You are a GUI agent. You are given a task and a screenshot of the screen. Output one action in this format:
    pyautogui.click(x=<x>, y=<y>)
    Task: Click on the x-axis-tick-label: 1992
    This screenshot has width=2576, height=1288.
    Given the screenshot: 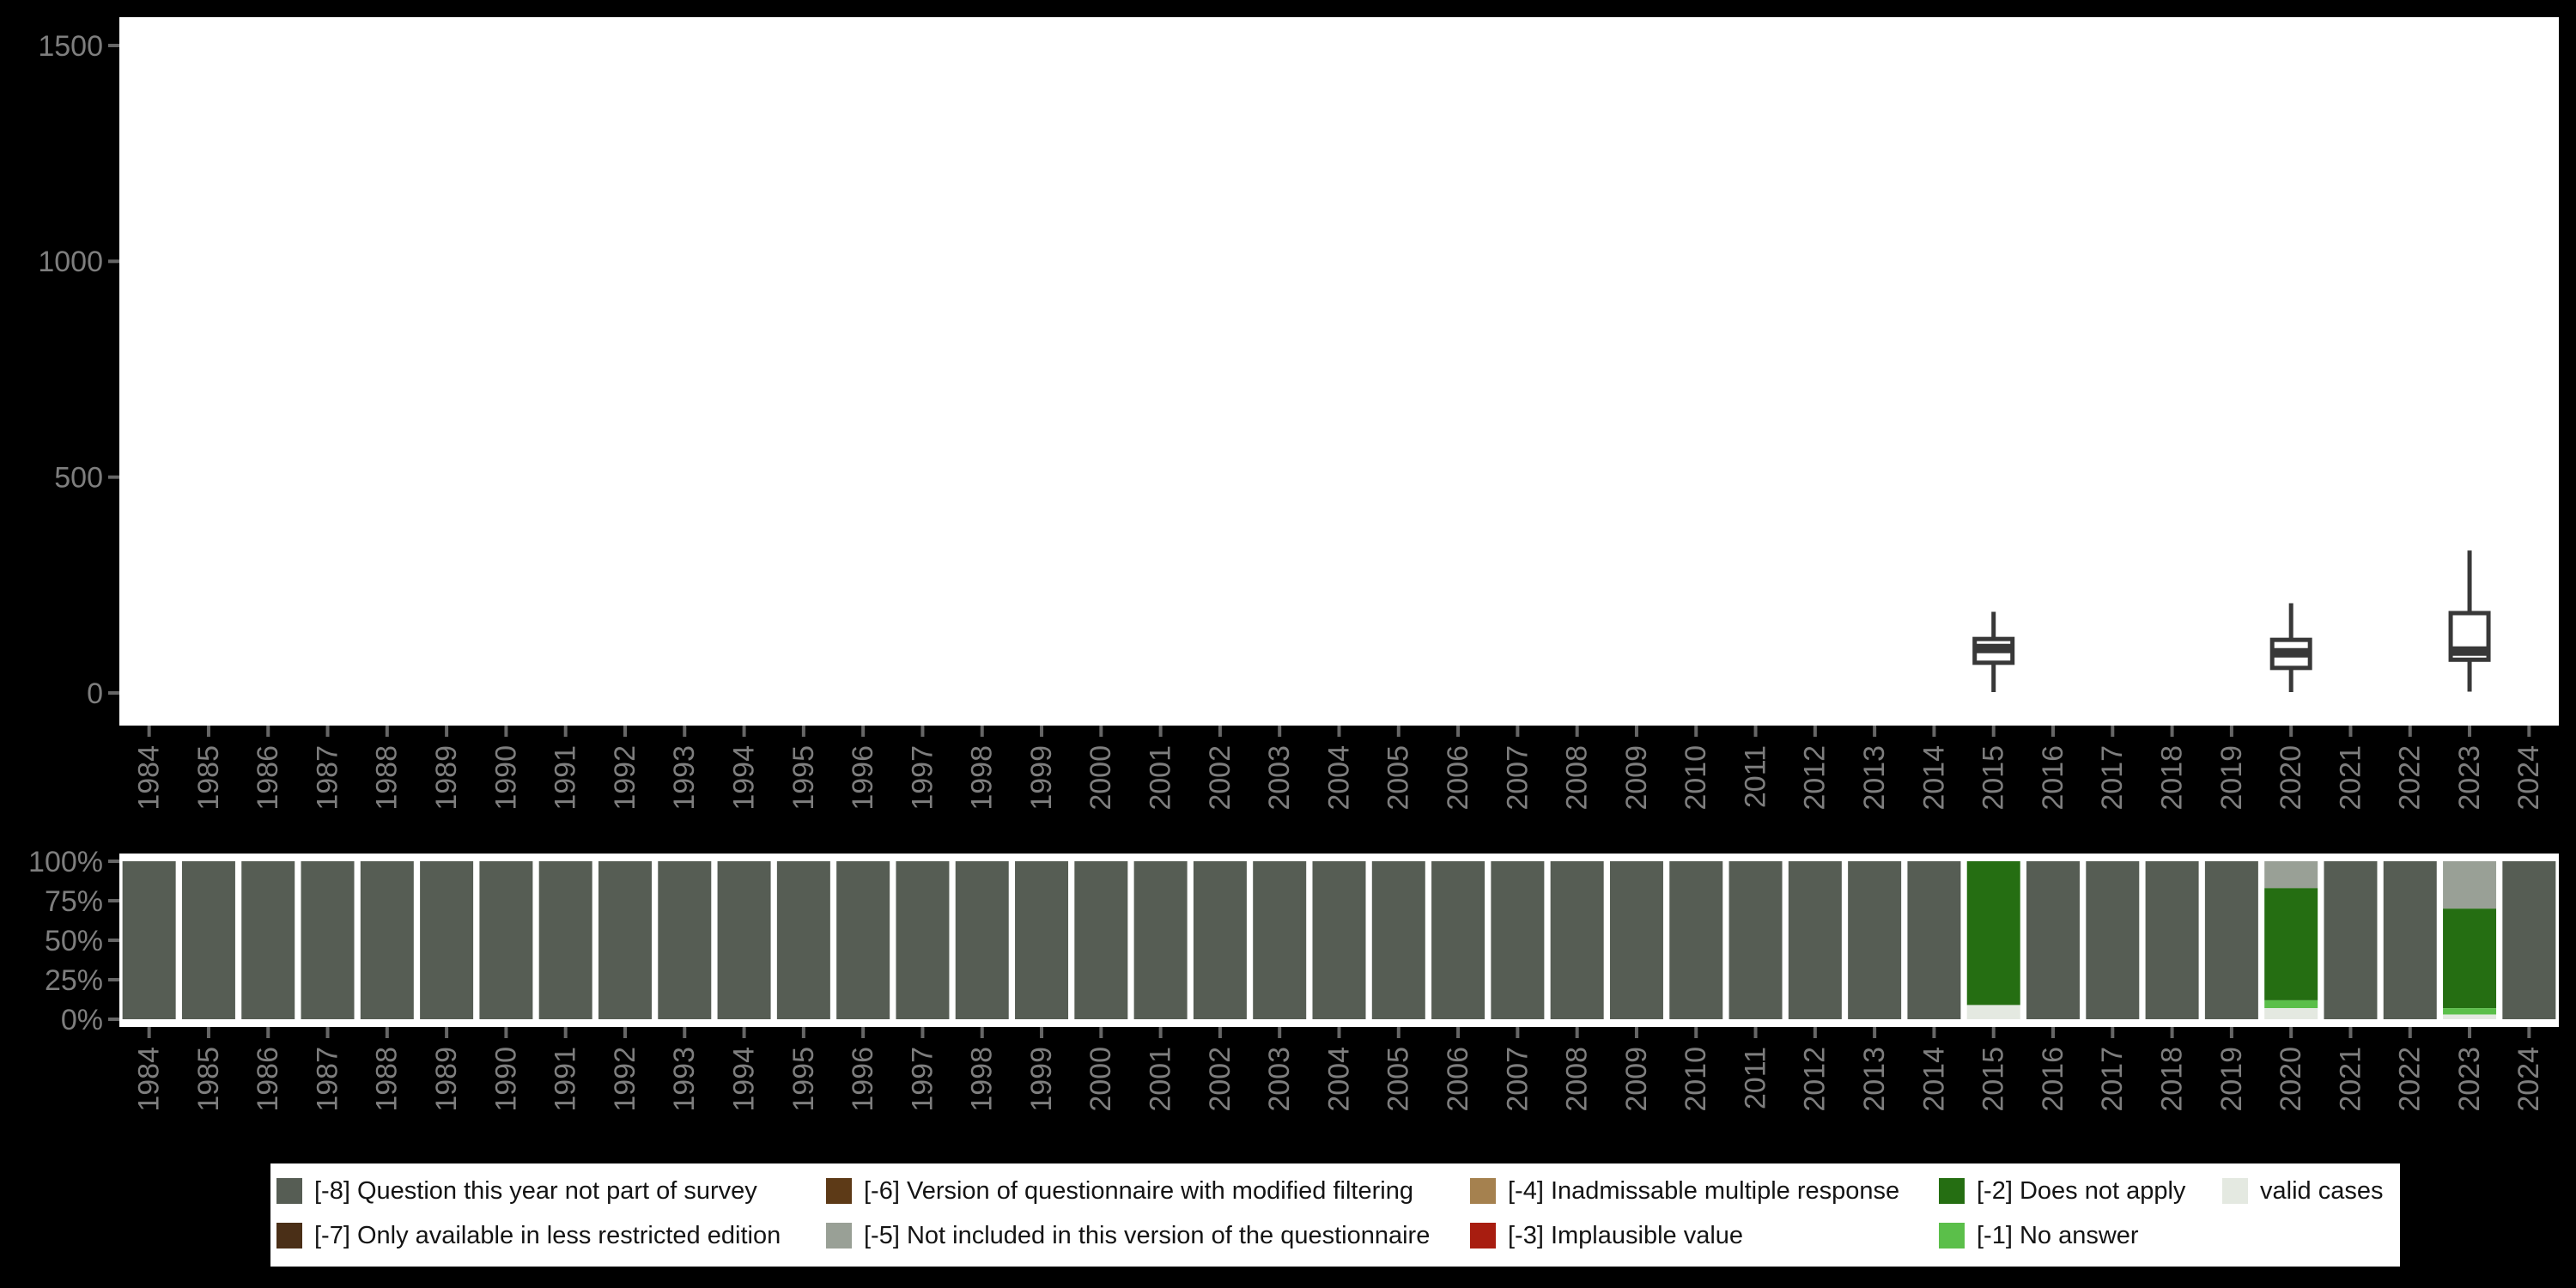 What is the action you would take?
    pyautogui.click(x=625, y=1079)
    